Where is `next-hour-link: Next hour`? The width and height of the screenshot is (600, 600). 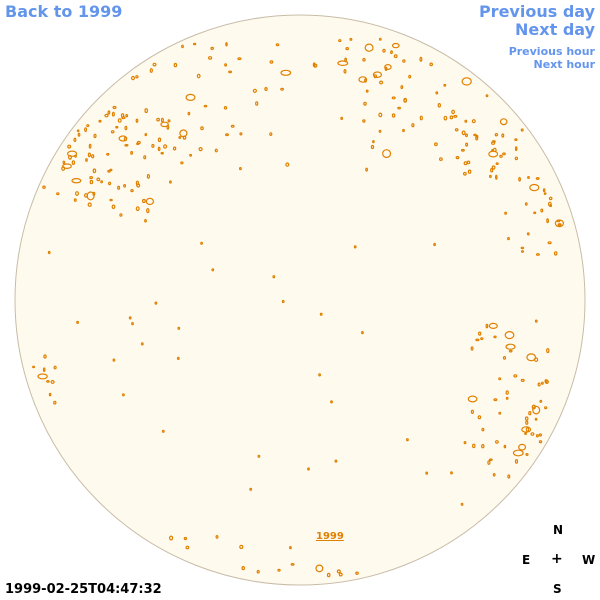 next-hour-link: Next hour is located at coordinates (564, 64).